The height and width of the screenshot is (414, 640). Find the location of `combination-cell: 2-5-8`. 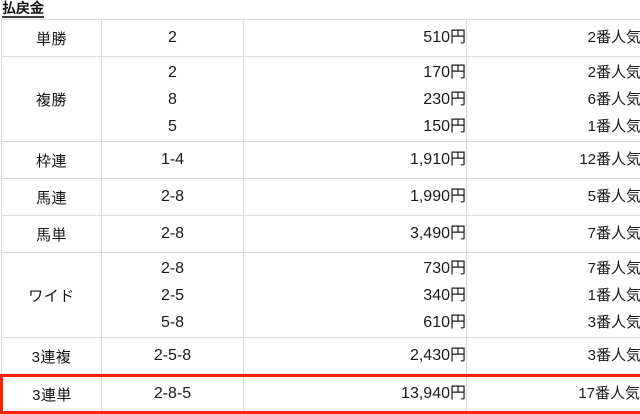

combination-cell: 2-5-8 is located at coordinates (173, 357).